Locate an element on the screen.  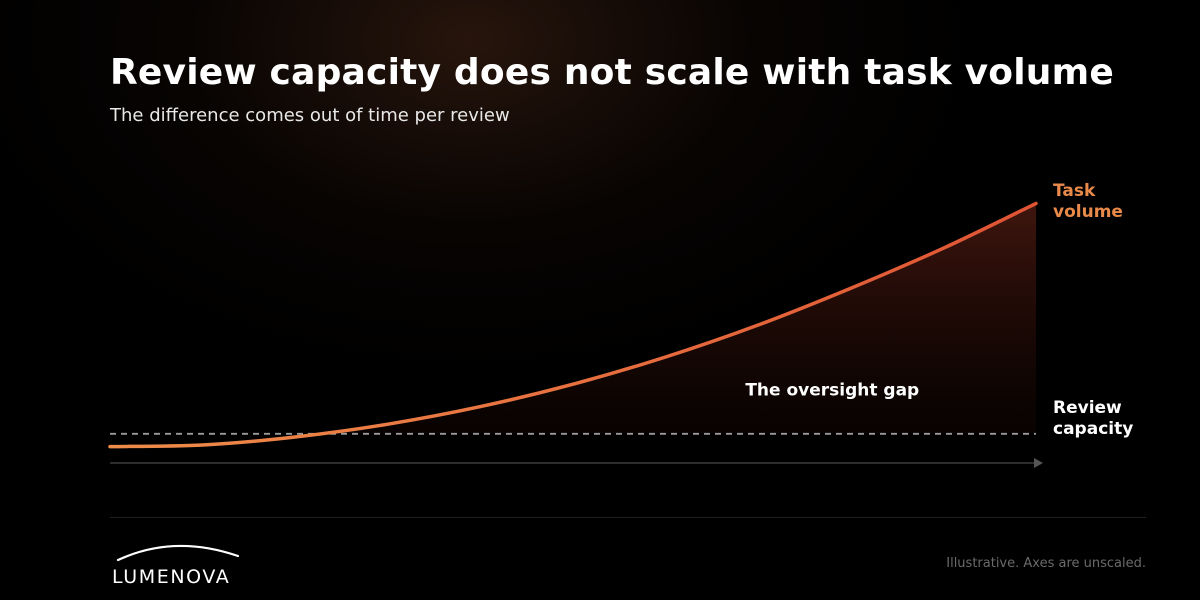
task-volume-label: Task volume is located at coordinates (1088, 201).